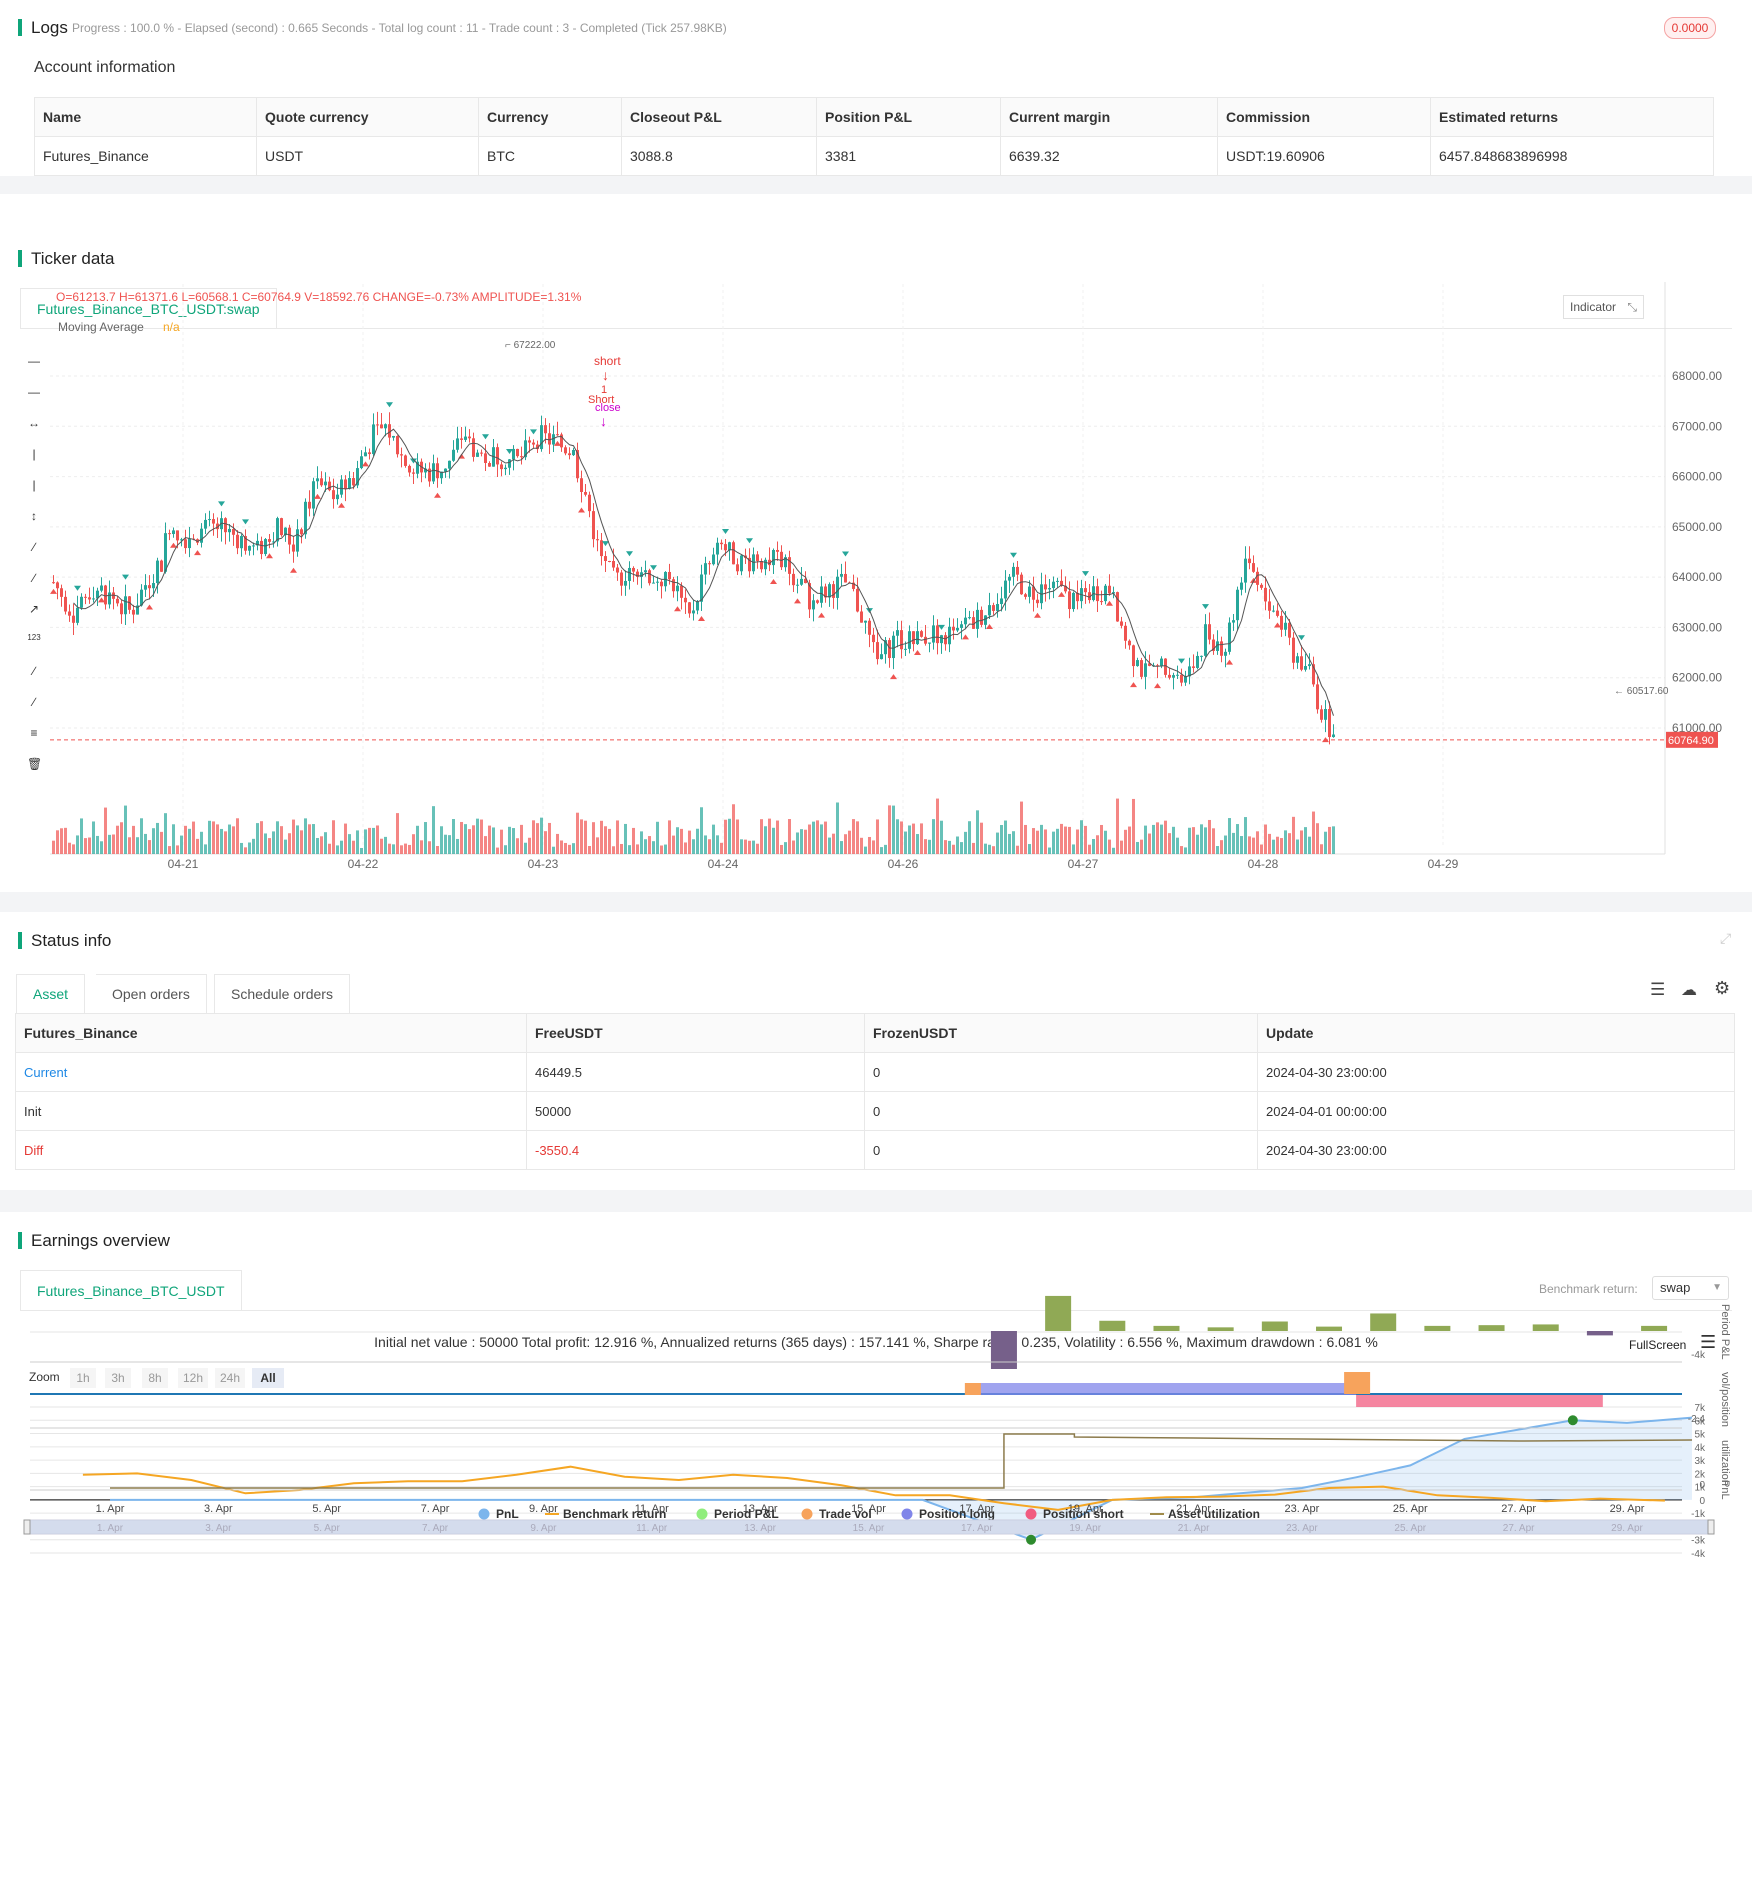 The height and width of the screenshot is (1890, 1752). Describe the element at coordinates (1593, 307) in the screenshot. I see `indicator-label: Indicator` at that location.